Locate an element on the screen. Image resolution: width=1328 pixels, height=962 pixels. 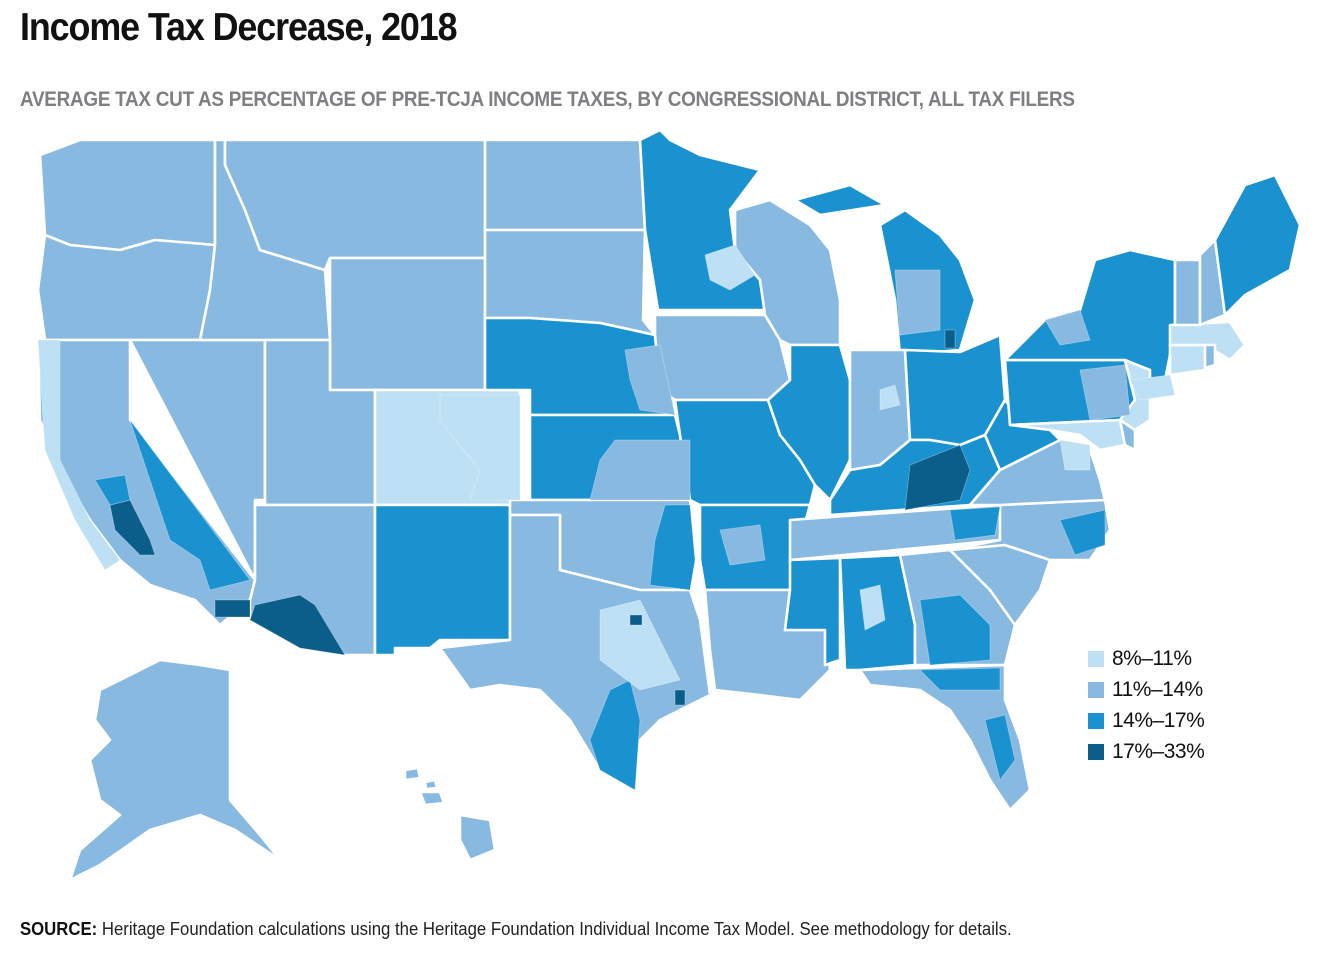
legend-label: 8%–11% is located at coordinates (1152, 658).